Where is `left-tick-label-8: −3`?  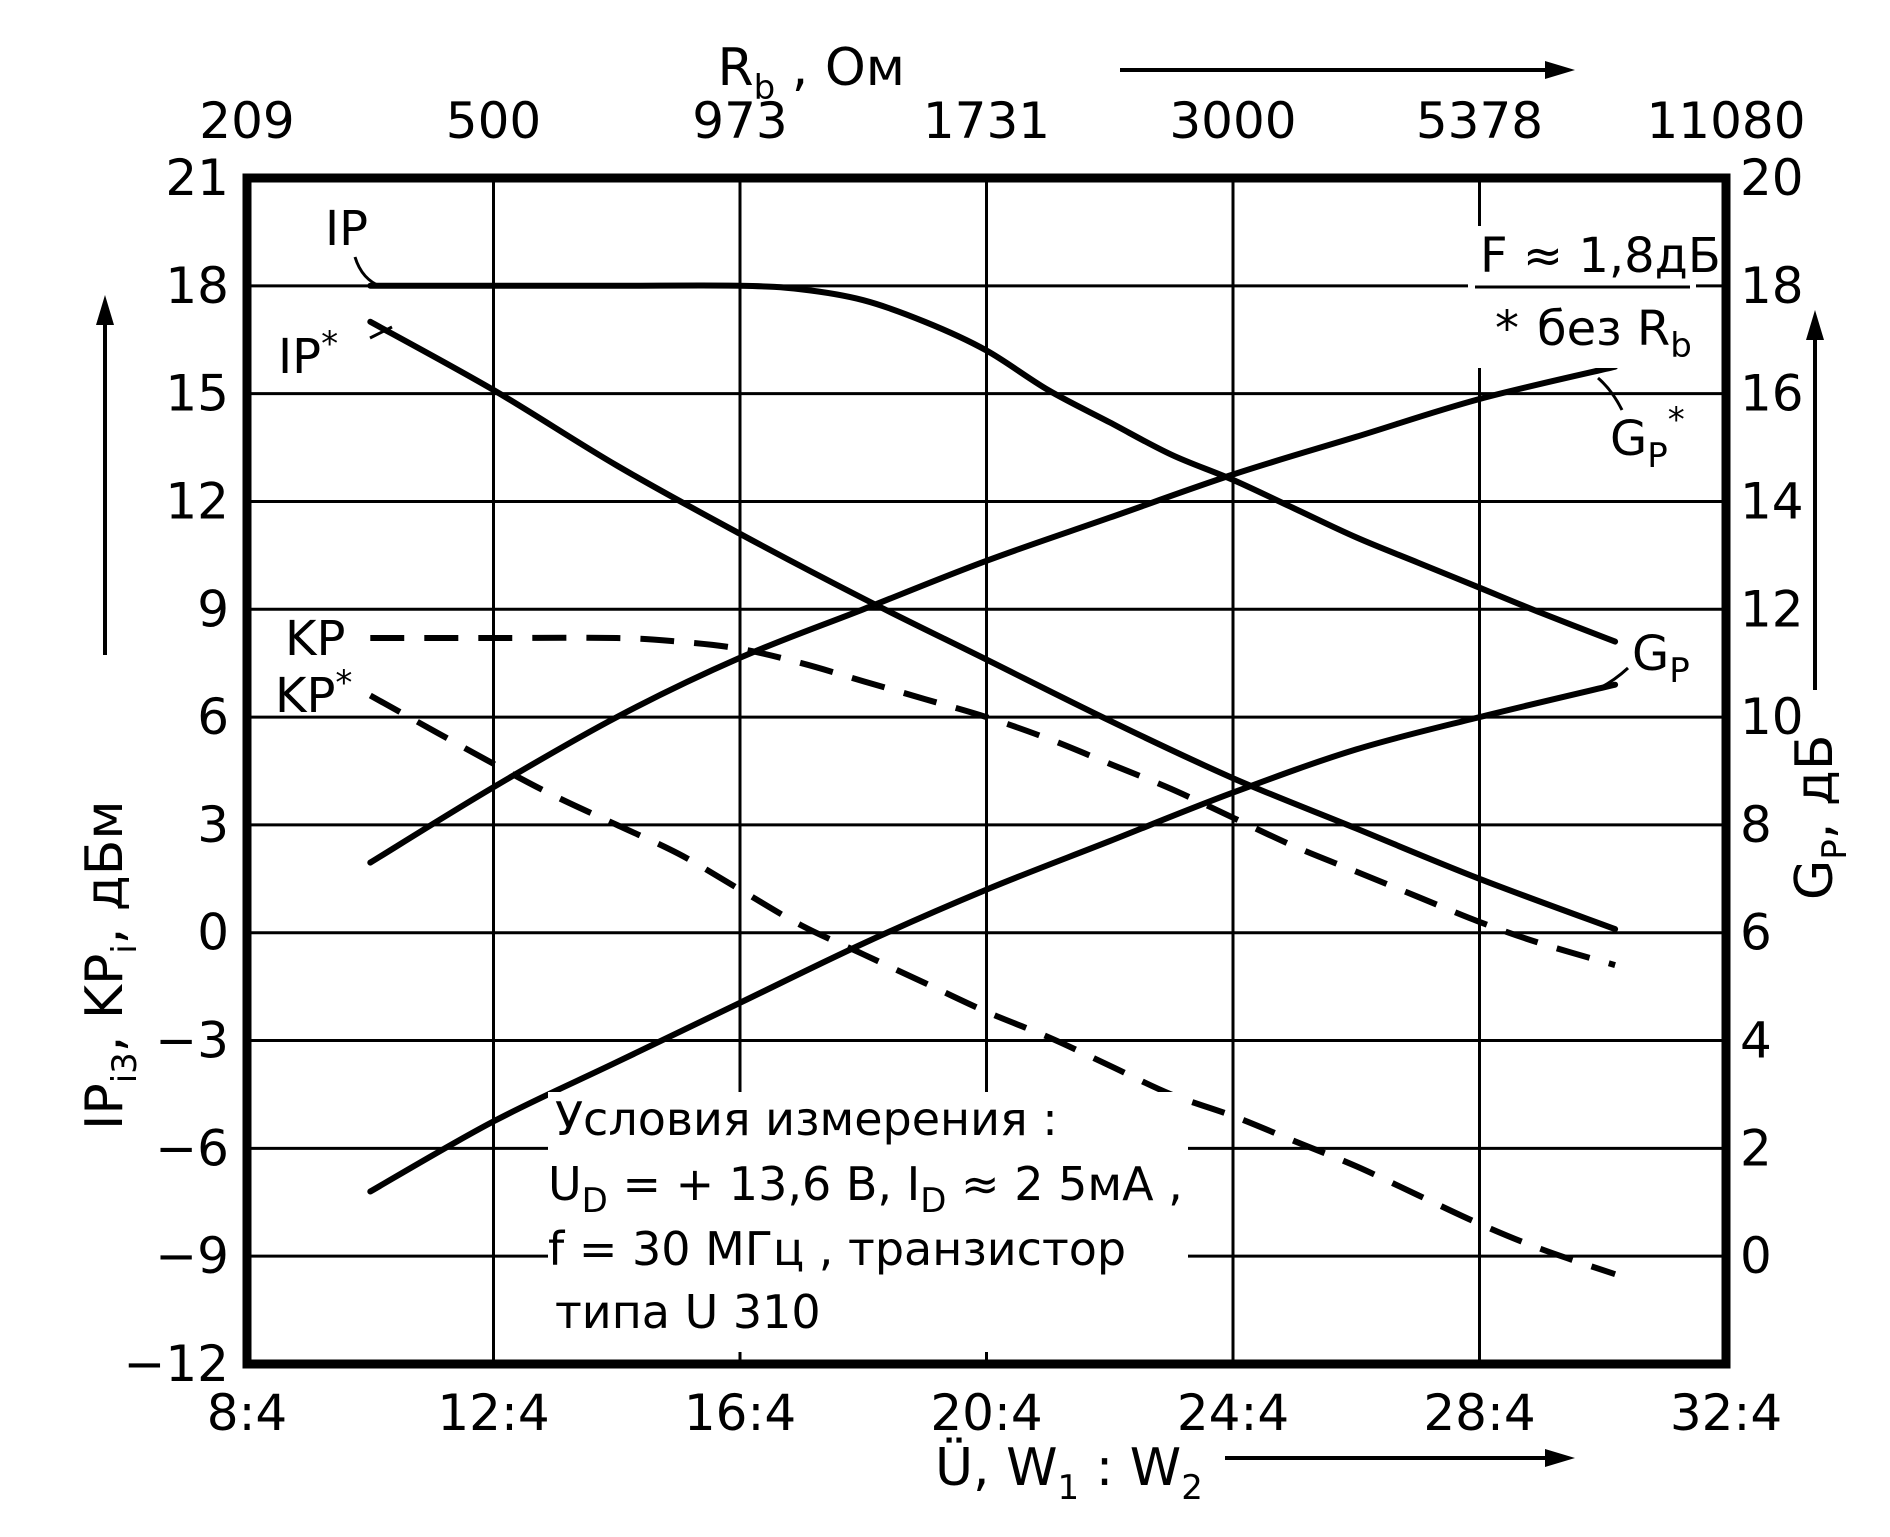
left-tick-label-8: −3 is located at coordinates (192, 1041).